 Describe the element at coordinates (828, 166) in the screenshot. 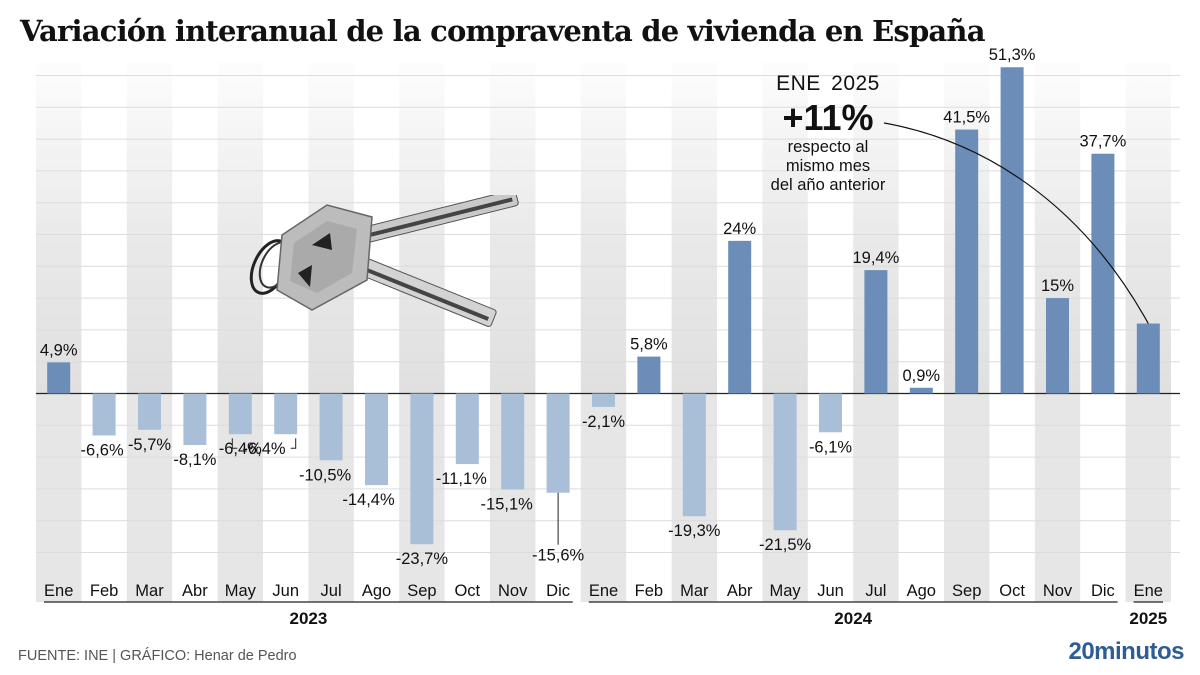

I see `annotation-desc-2: mismo mes` at that location.